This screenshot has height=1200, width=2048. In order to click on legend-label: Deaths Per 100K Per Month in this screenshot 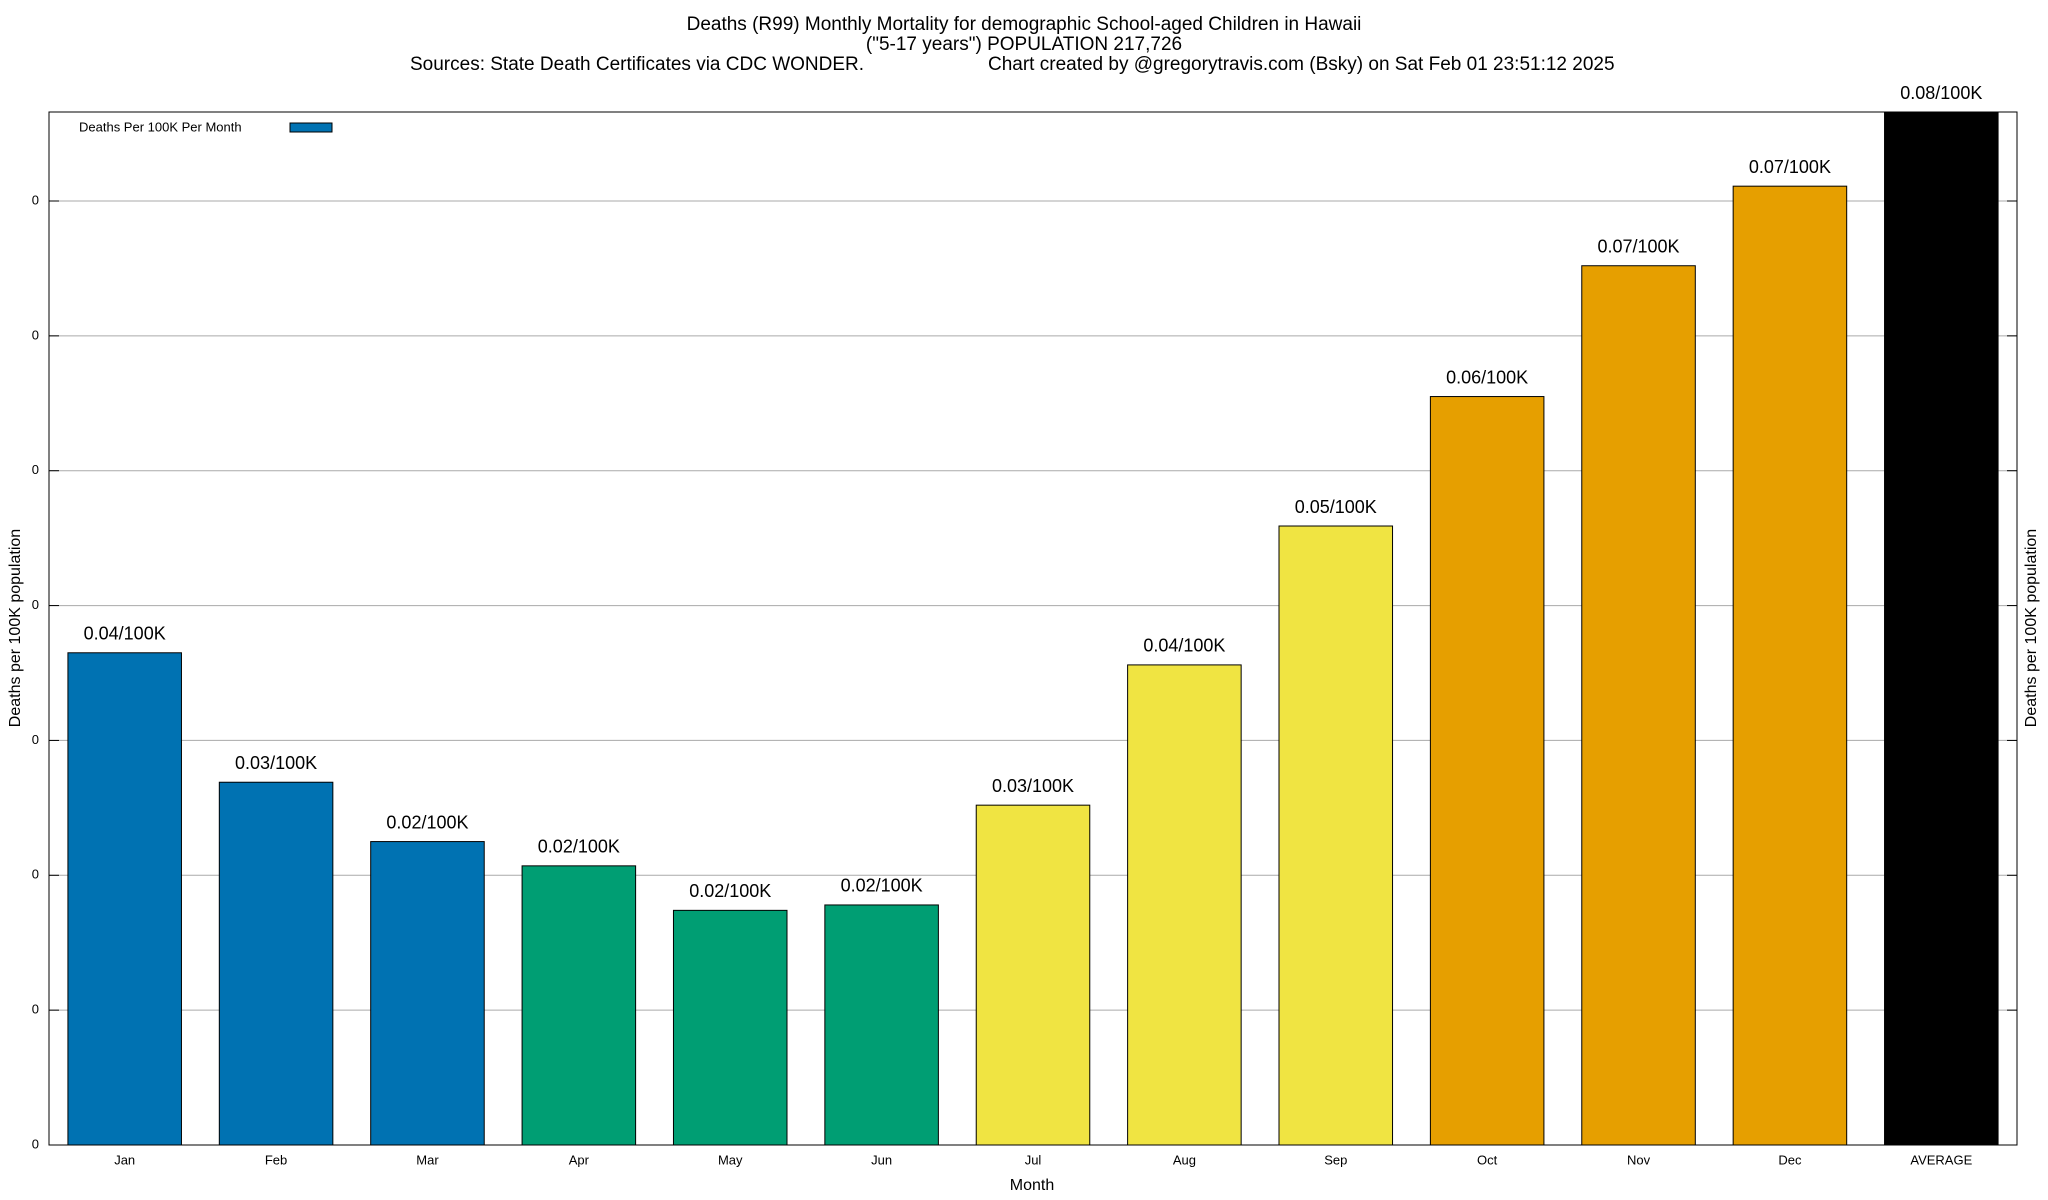, I will do `click(160, 126)`.